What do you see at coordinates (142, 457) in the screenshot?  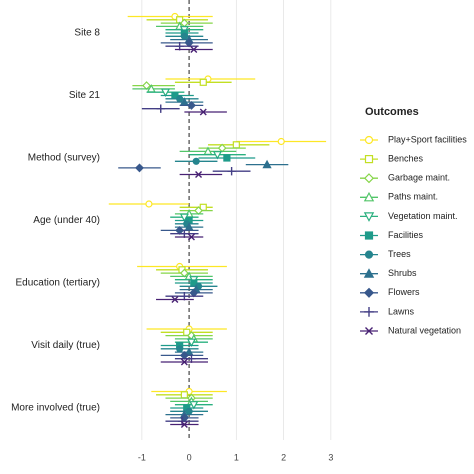 I see `x-tick-label: -1` at bounding box center [142, 457].